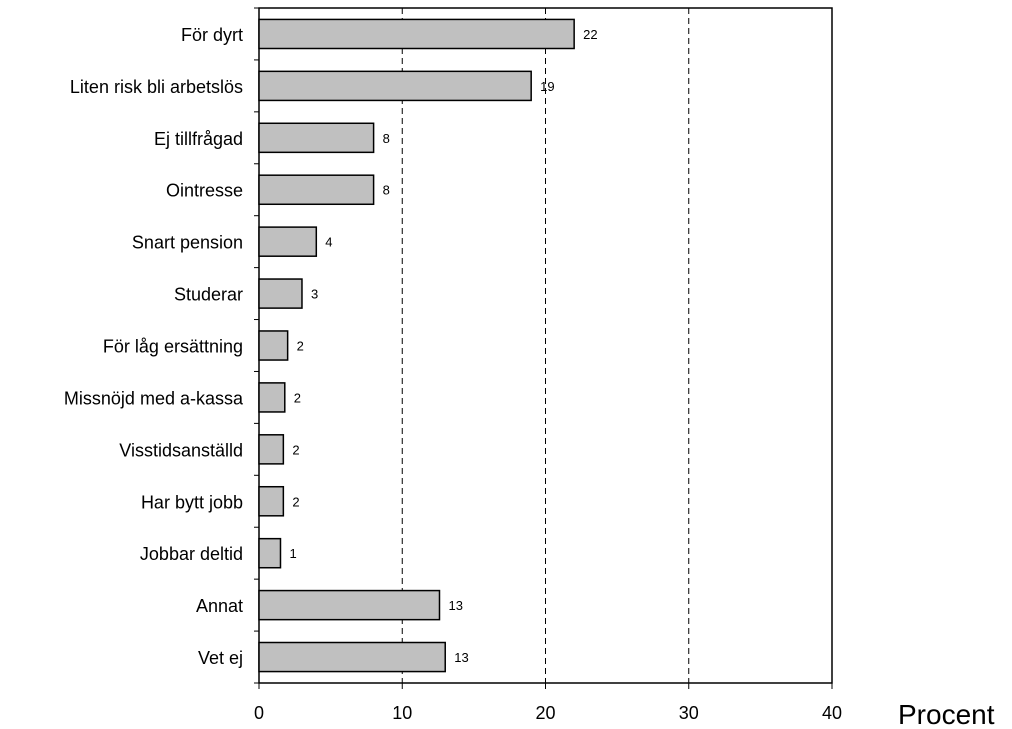  What do you see at coordinates (173, 347) in the screenshot?
I see `category-label: För låg ersättning` at bounding box center [173, 347].